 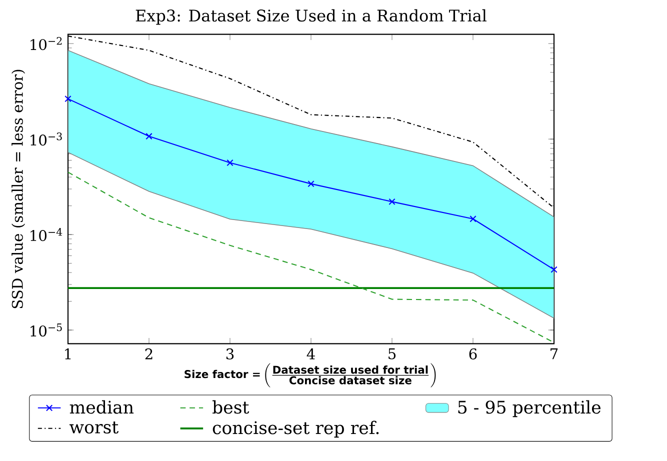 I want to click on x-axis-title: $\mbox{\textbf{Size factor =}}\left(\frac{\mbox{\textbf{Dataset size used for trial}}}{\mbox{\textbf{Concise dataset size}}}\right)$, so click(x=310, y=375).